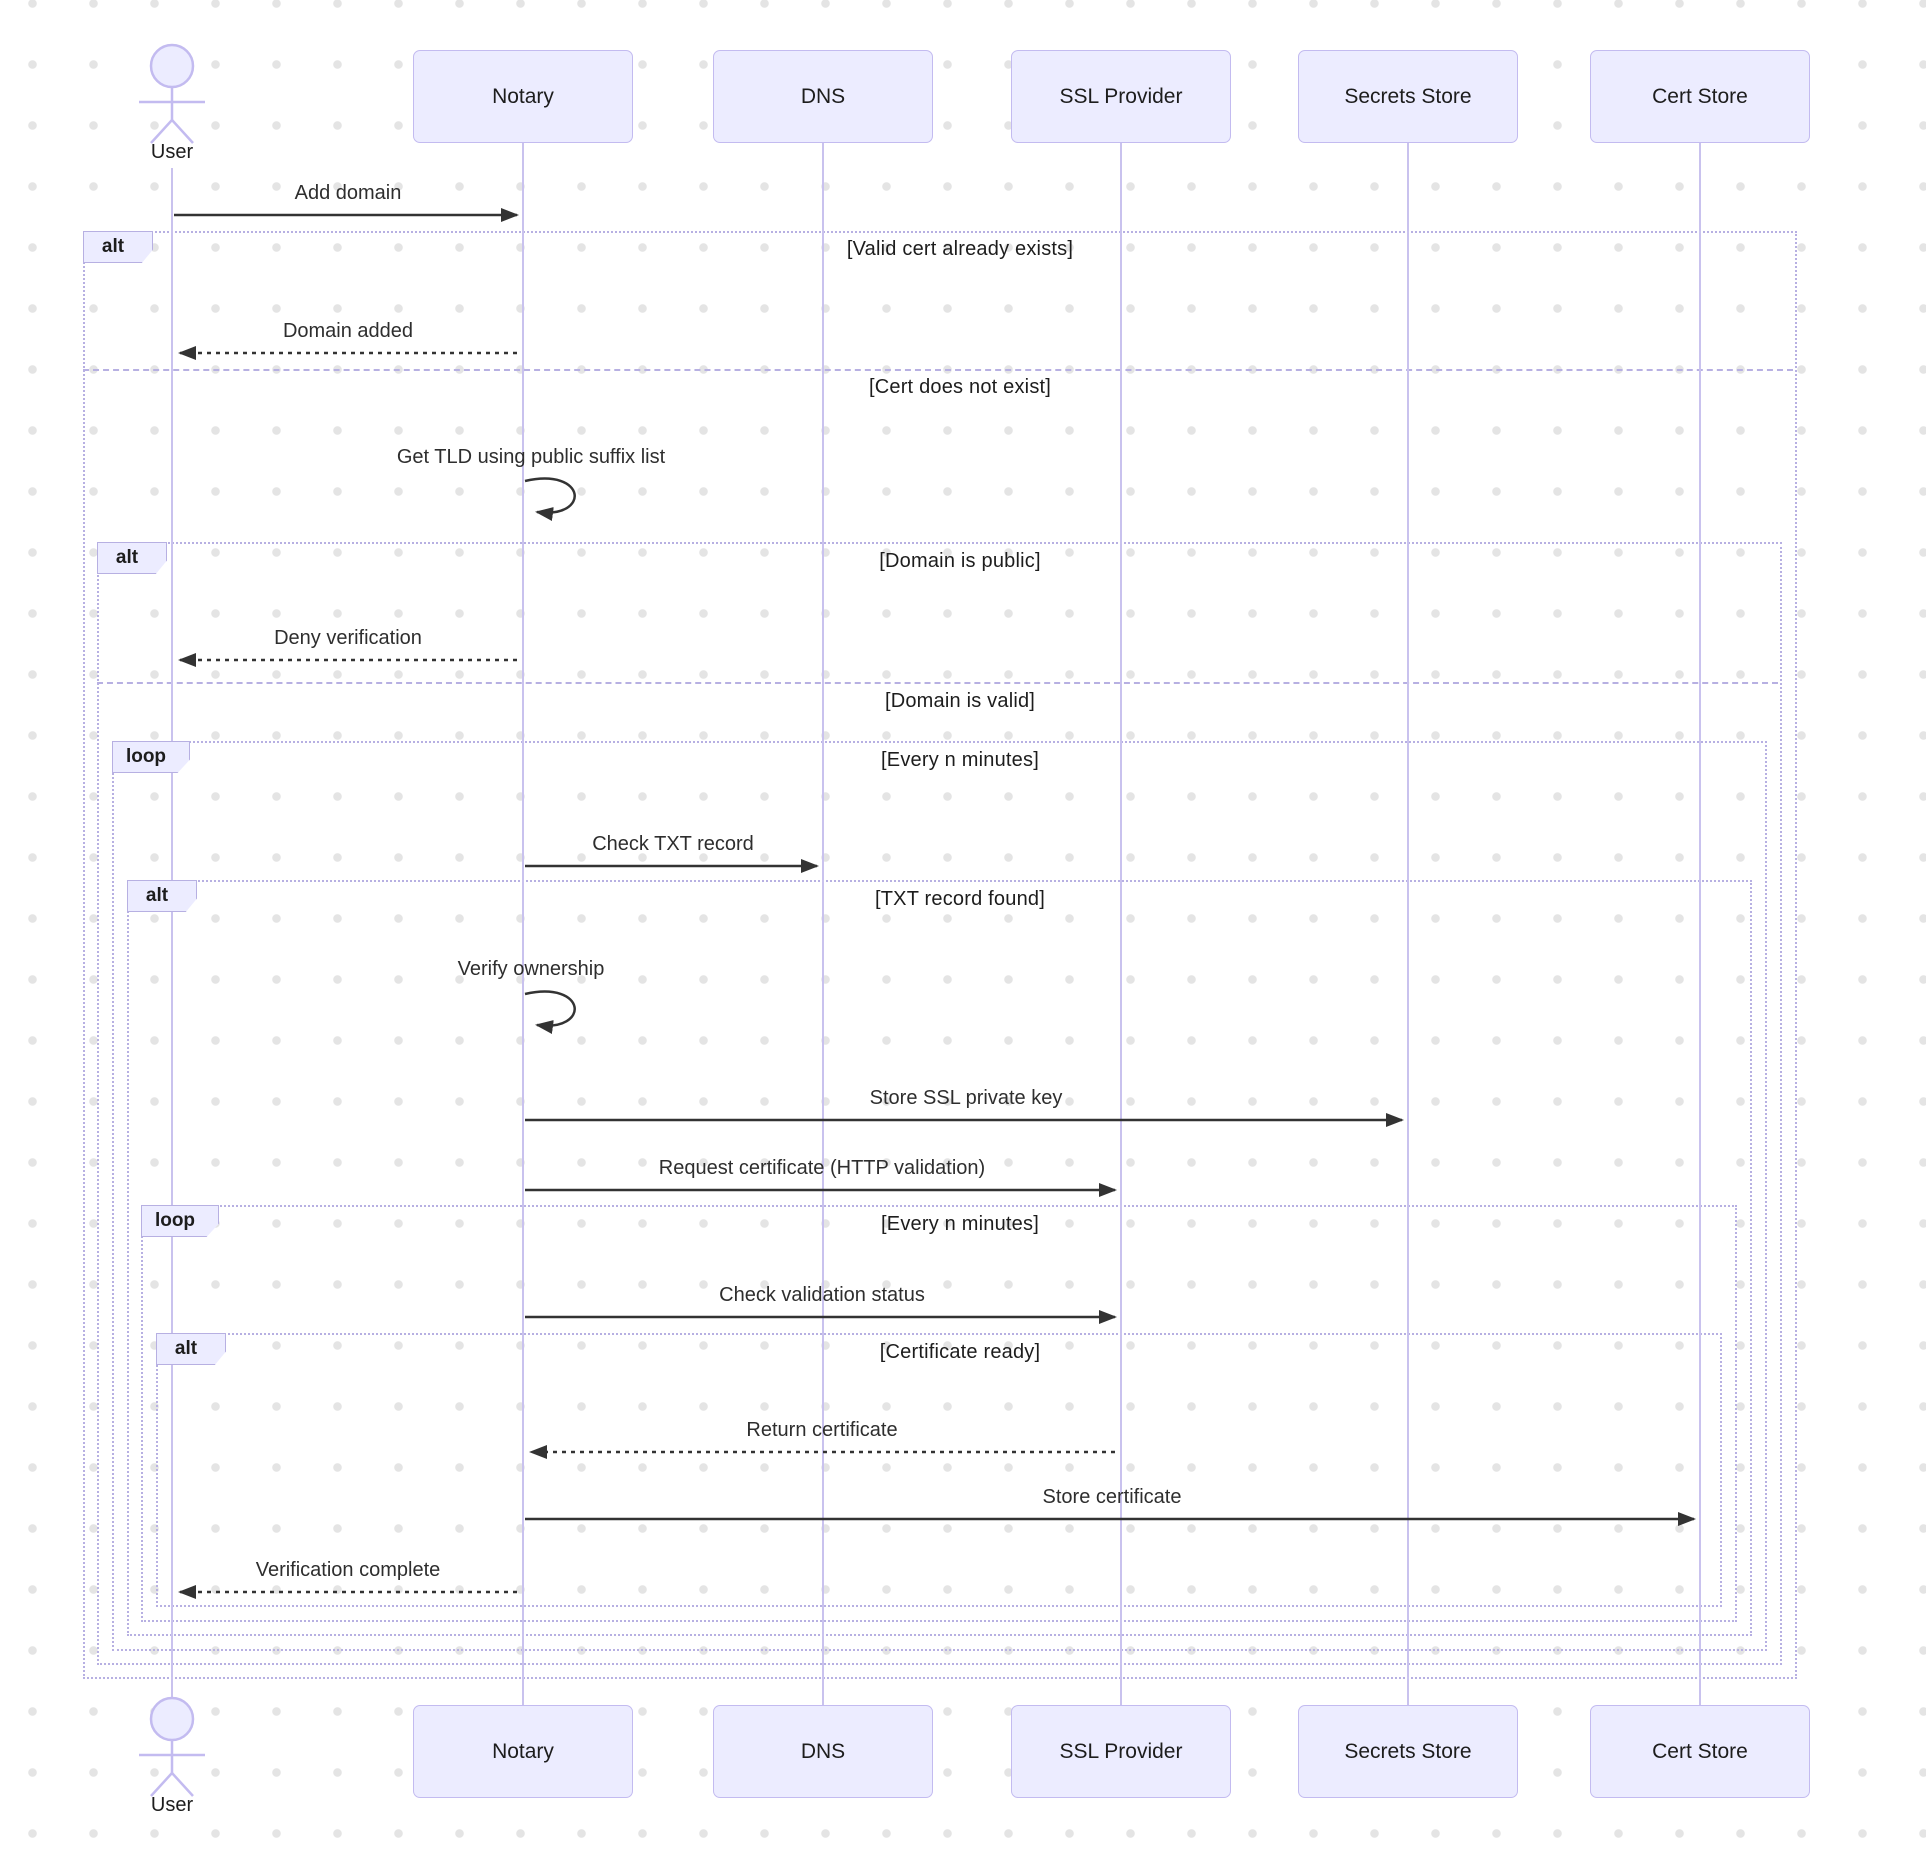 The image size is (1926, 1866). Describe the element at coordinates (1700, 1751) in the screenshot. I see `participant-box-cert-store-bottom: Cert Store` at that location.